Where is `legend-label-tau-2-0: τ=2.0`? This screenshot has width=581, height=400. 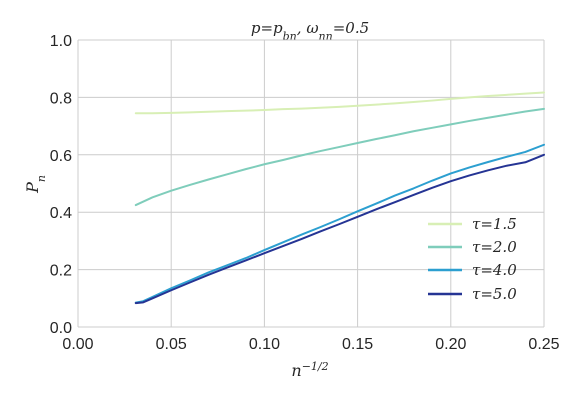 legend-label-tau-2-0: τ=2.0 is located at coordinates (494, 247).